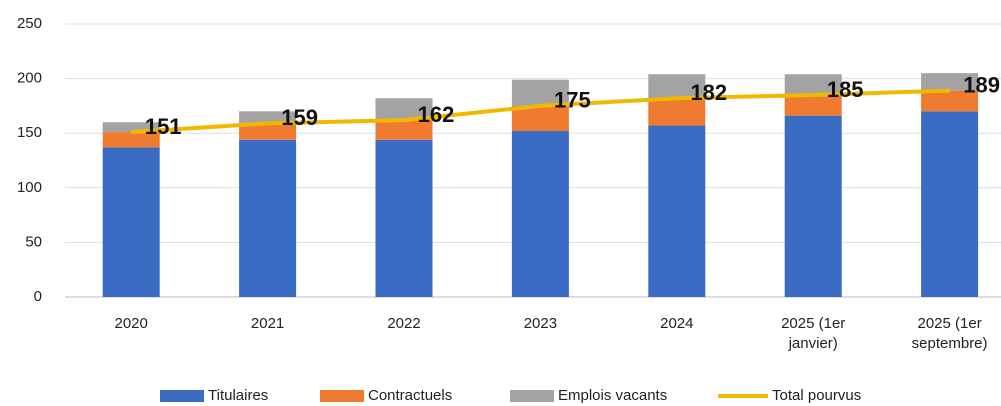 This screenshot has height=406, width=1001. Describe the element at coordinates (33, 241) in the screenshot. I see `y-tick-label: 50` at that location.